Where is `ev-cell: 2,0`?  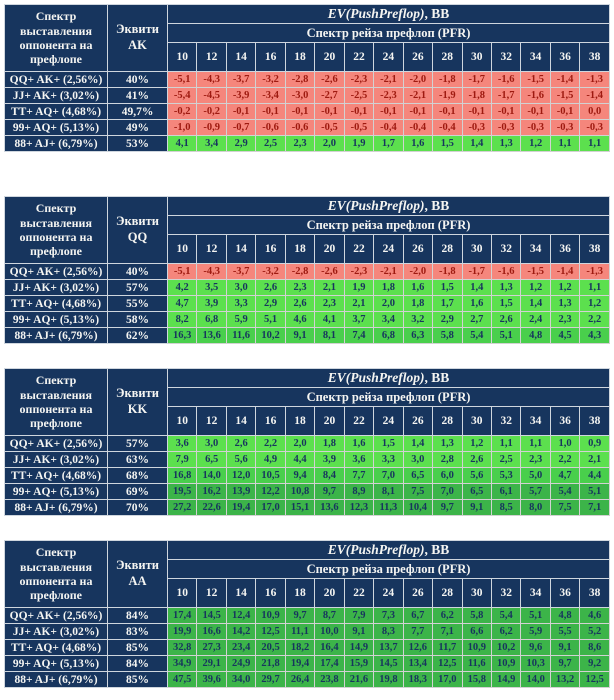 ev-cell: 2,0 is located at coordinates (388, 303).